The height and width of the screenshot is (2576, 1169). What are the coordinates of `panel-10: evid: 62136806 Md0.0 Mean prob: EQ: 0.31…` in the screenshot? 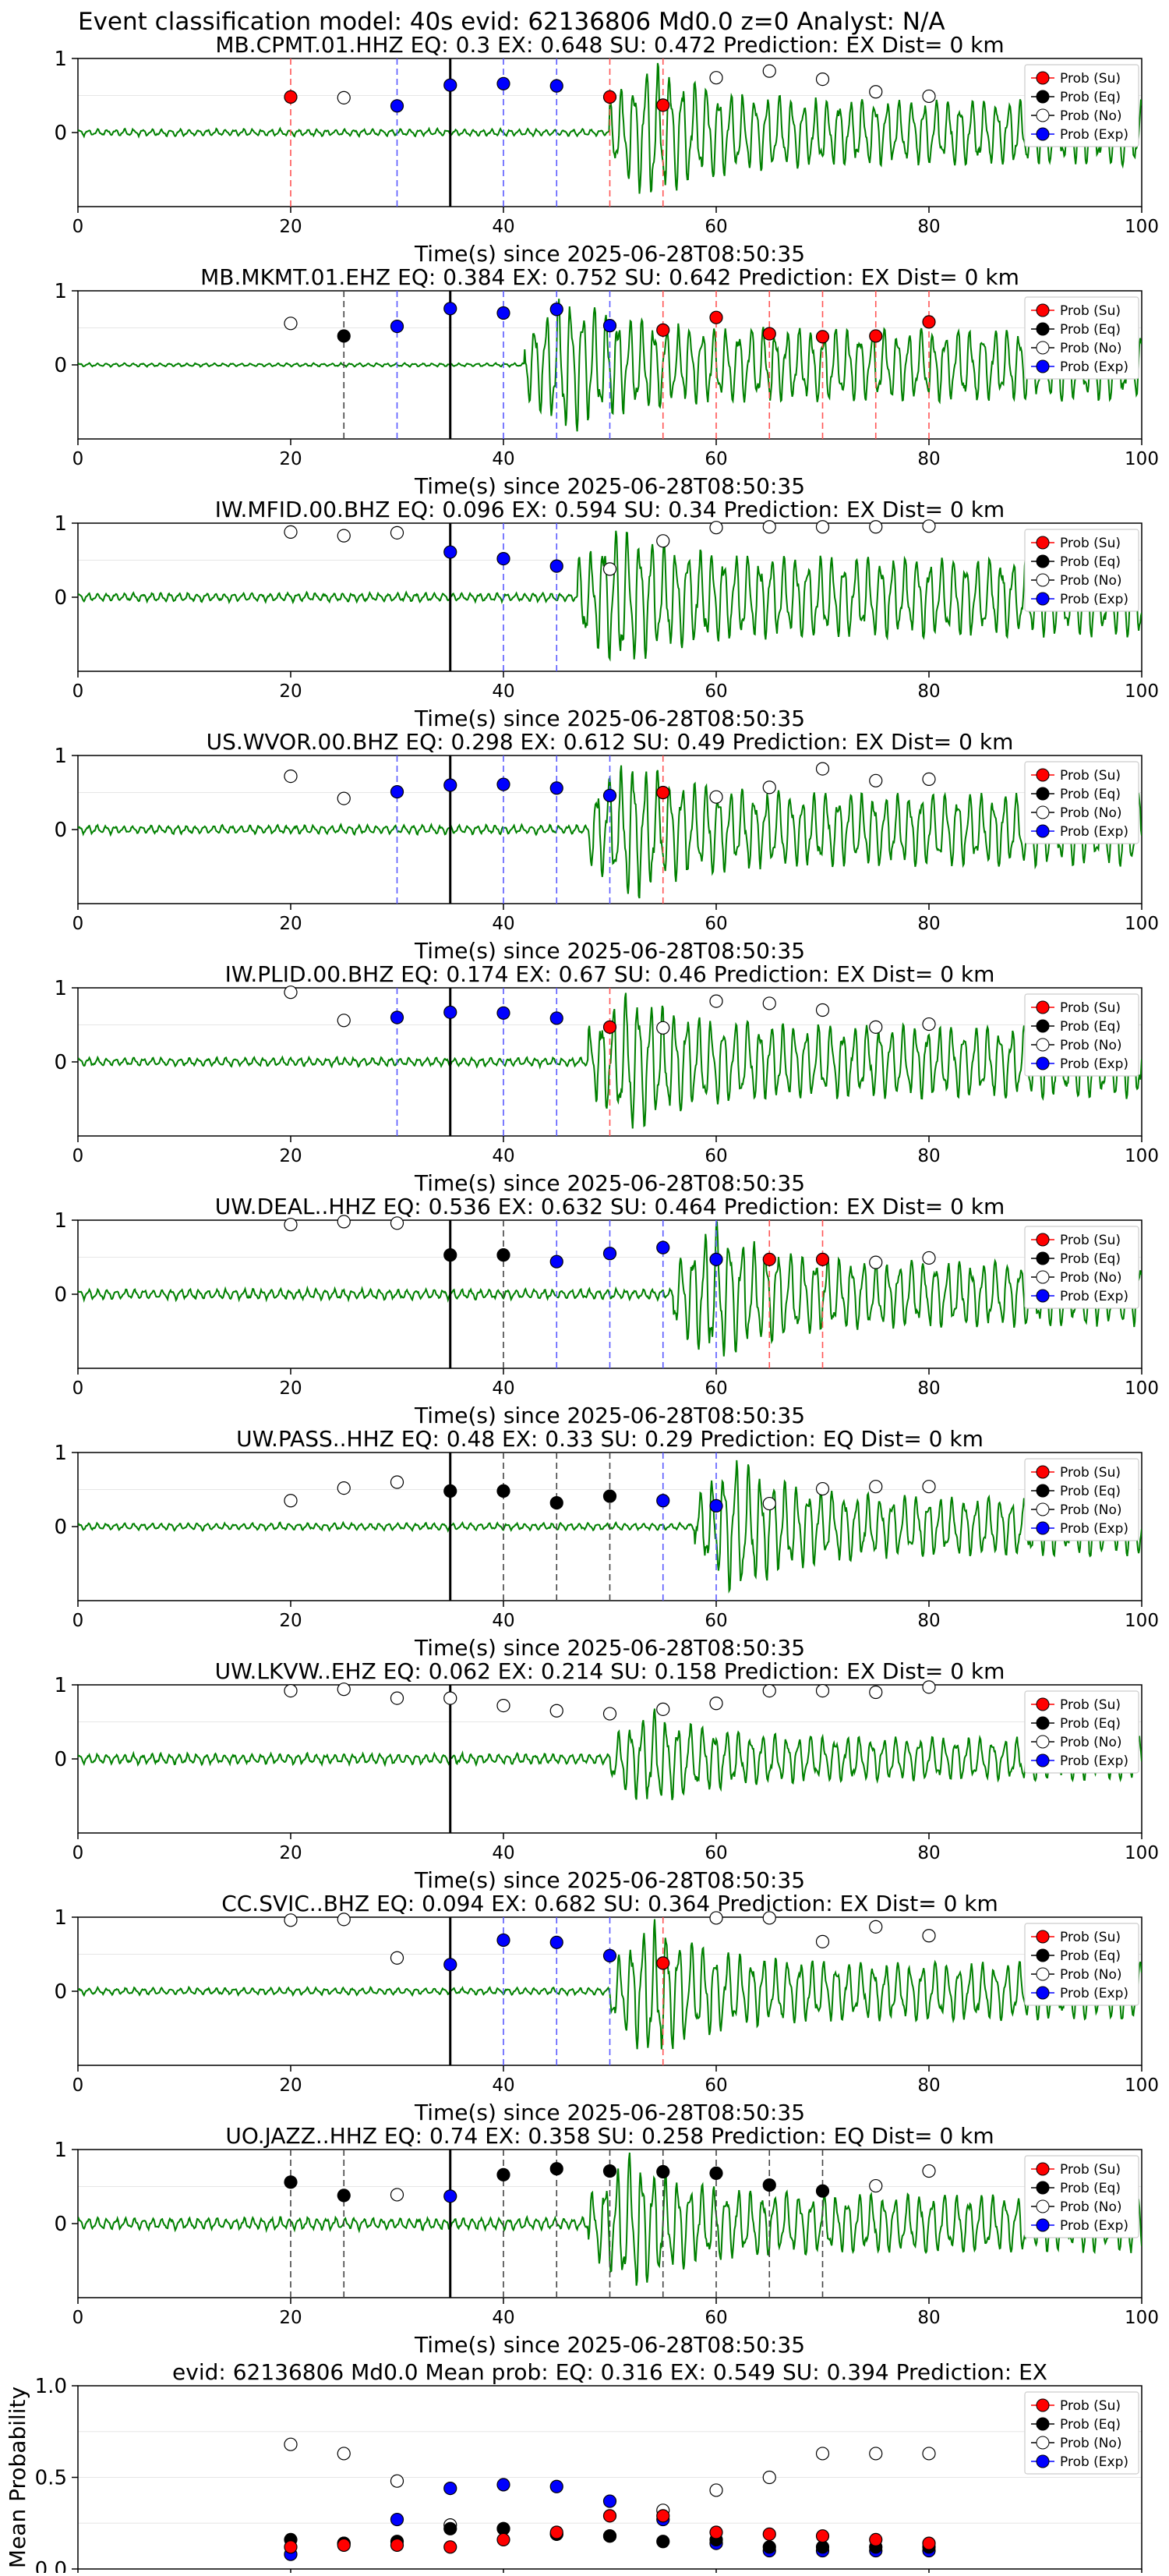 It's located at (574, 2467).